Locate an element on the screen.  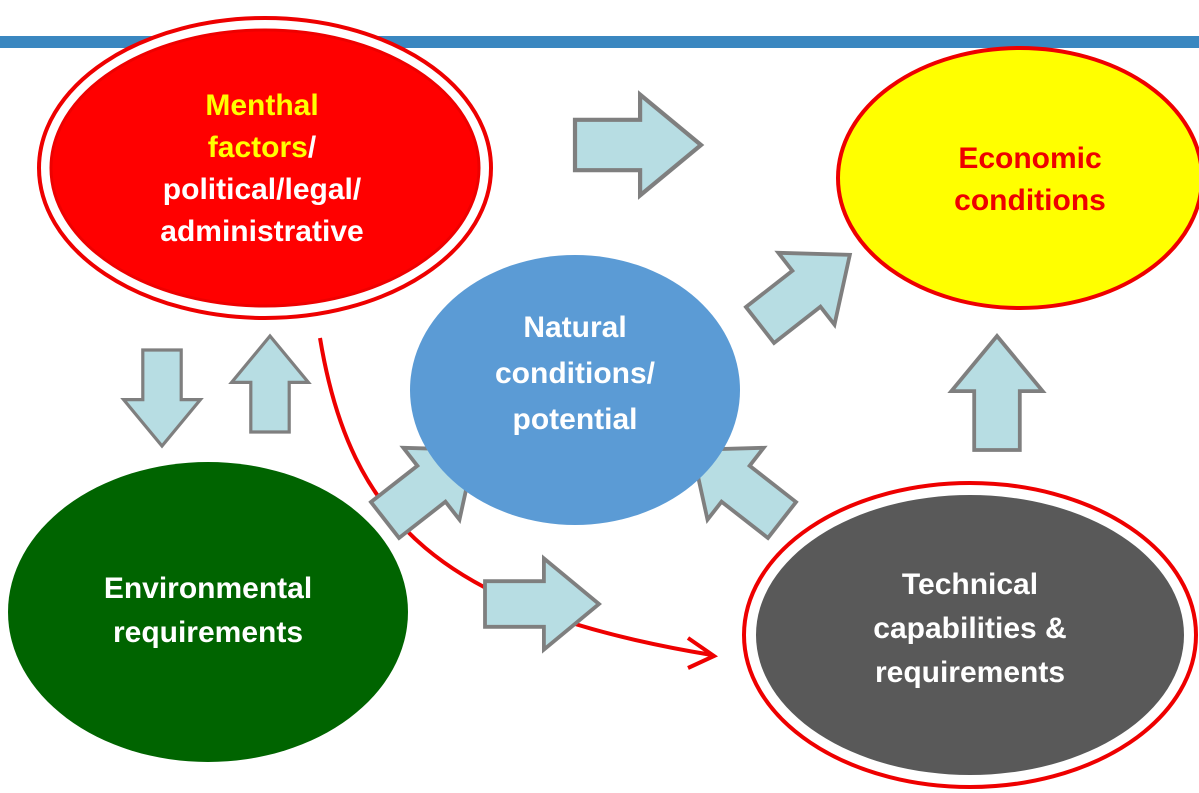
connector-curve is located at coordinates (515, 497).